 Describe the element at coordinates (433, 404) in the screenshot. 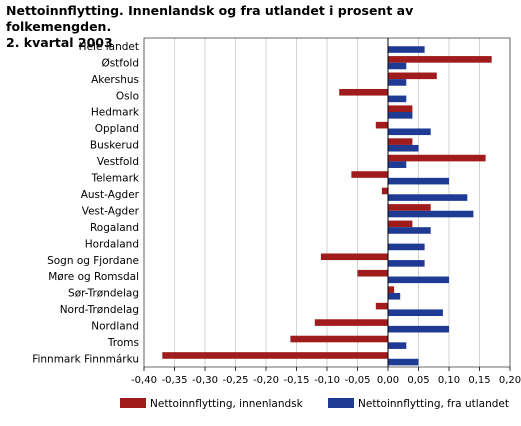

I see `legend-label-1: Nettoinnflytting, fra utlandet` at that location.